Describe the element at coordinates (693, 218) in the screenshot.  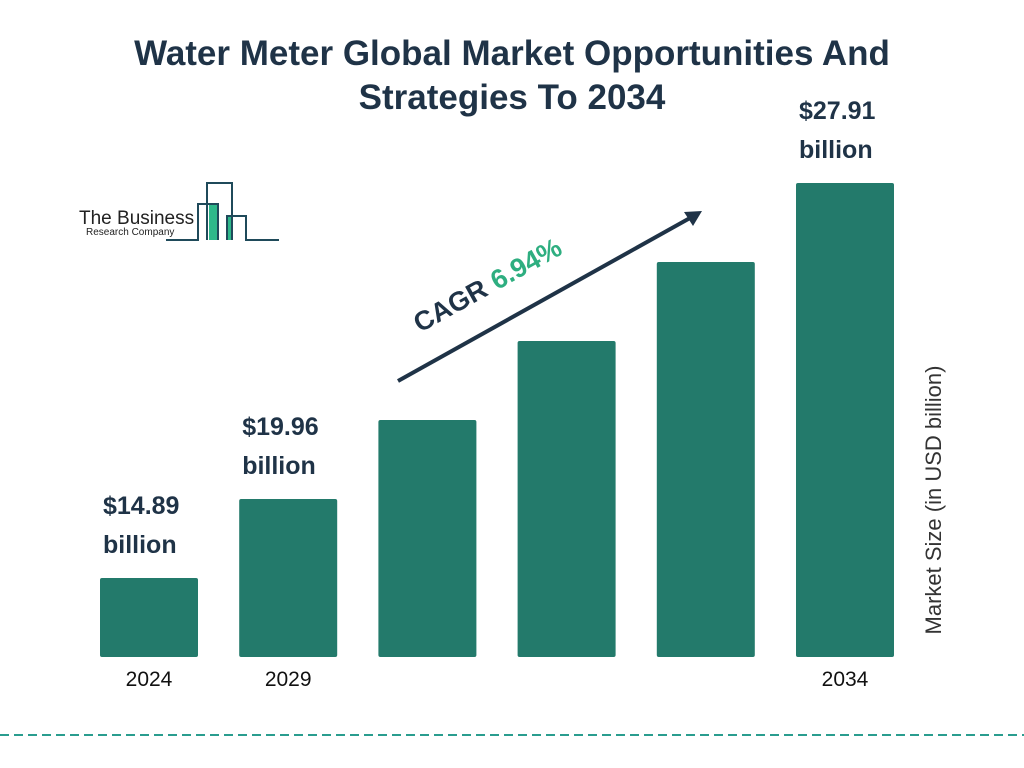
I see `arrow-head-icon` at that location.